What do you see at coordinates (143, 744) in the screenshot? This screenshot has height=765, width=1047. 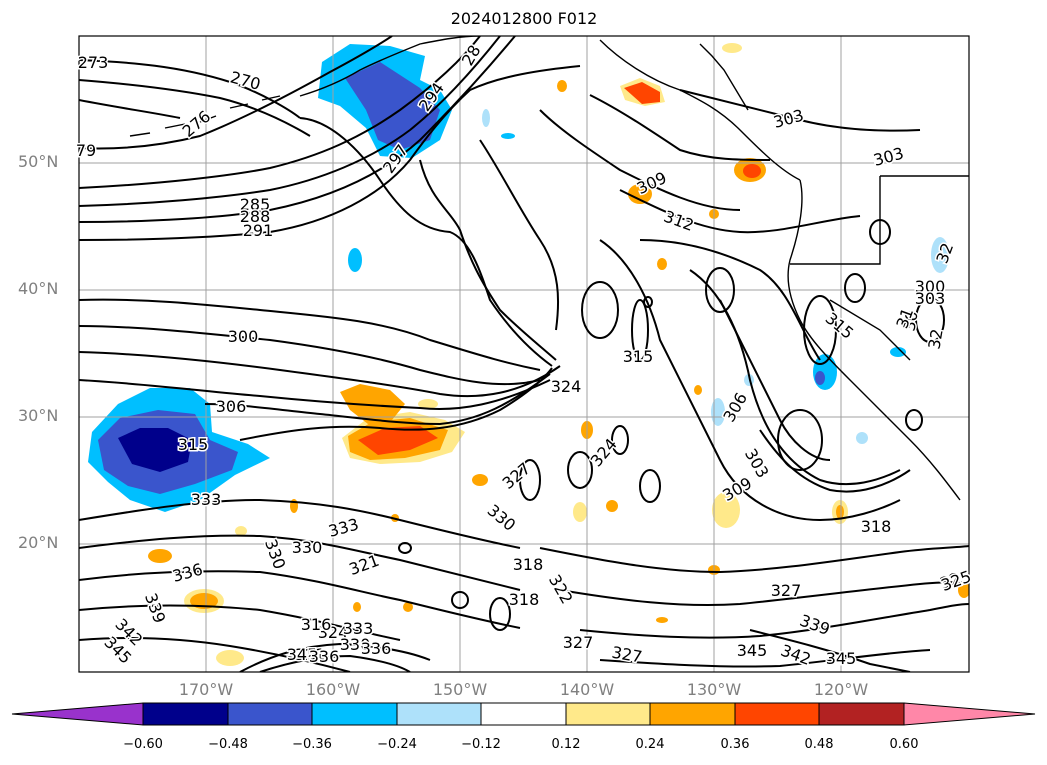 I see `colorbar-tick: −0.60` at bounding box center [143, 744].